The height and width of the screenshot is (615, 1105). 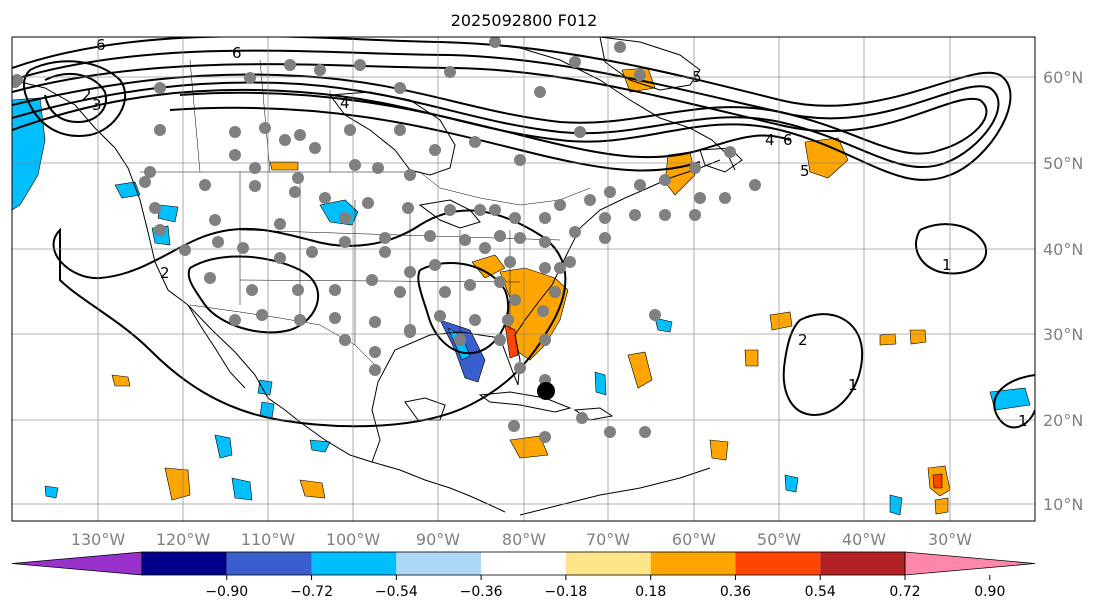 I want to click on colorbar-frame, so click(x=523, y=563).